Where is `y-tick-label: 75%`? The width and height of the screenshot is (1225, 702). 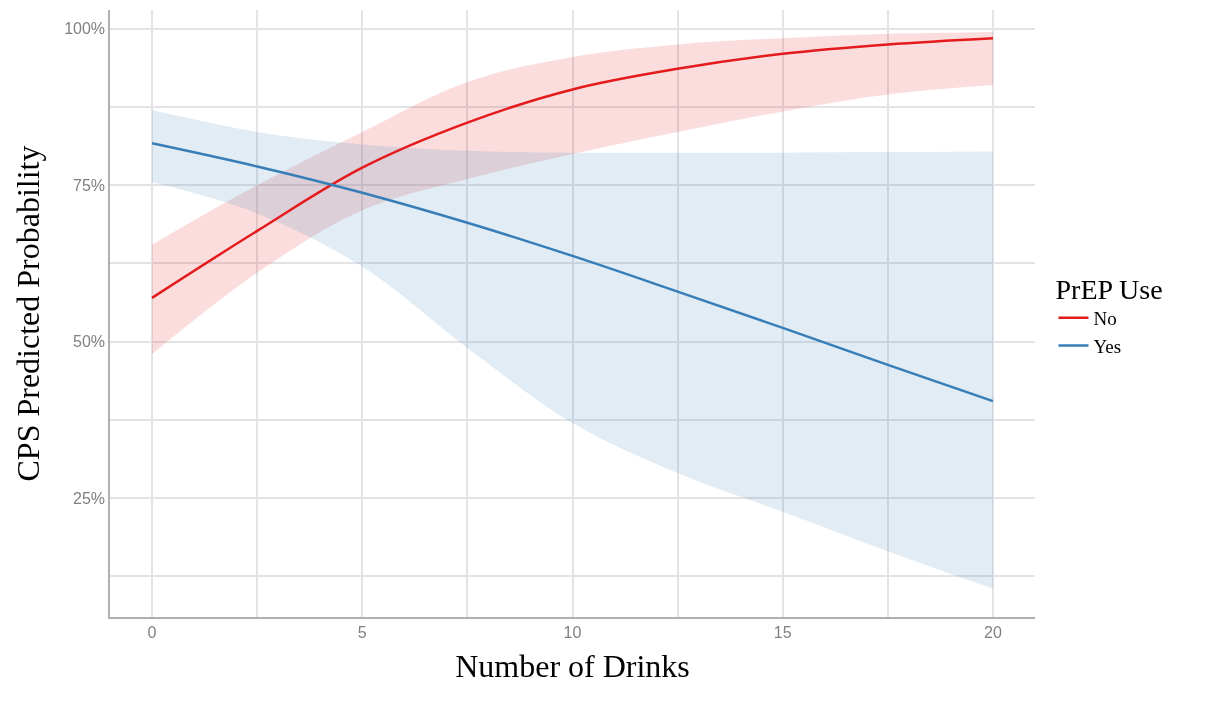
y-tick-label: 75% is located at coordinates (89, 185).